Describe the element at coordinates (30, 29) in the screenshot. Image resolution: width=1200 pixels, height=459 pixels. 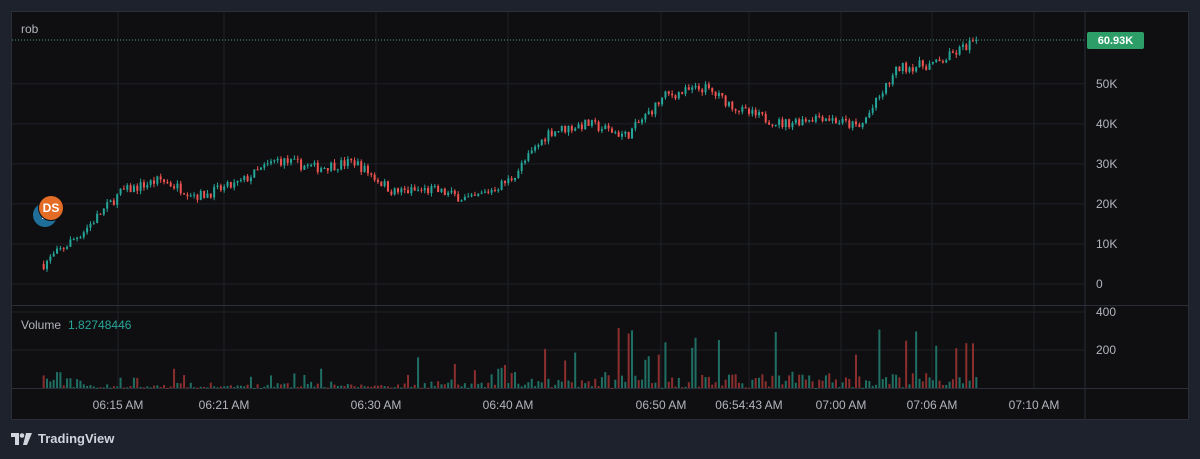
I see `symbol-label: rob` at that location.